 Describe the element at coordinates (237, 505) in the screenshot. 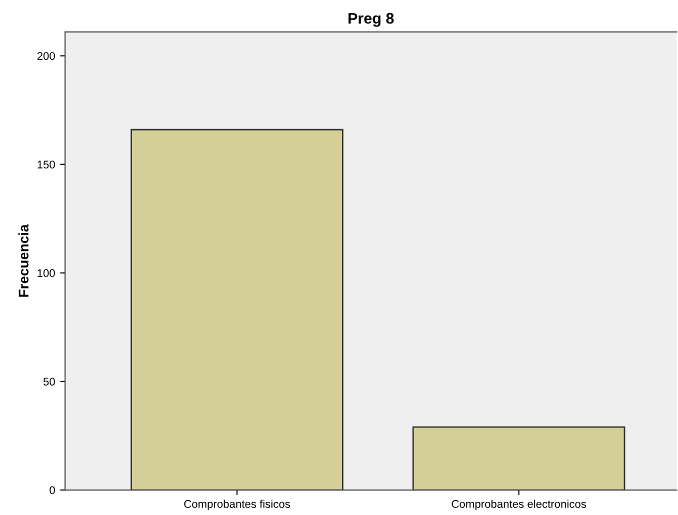

I see `x-tick-label: Comprobantes fisicos` at that location.